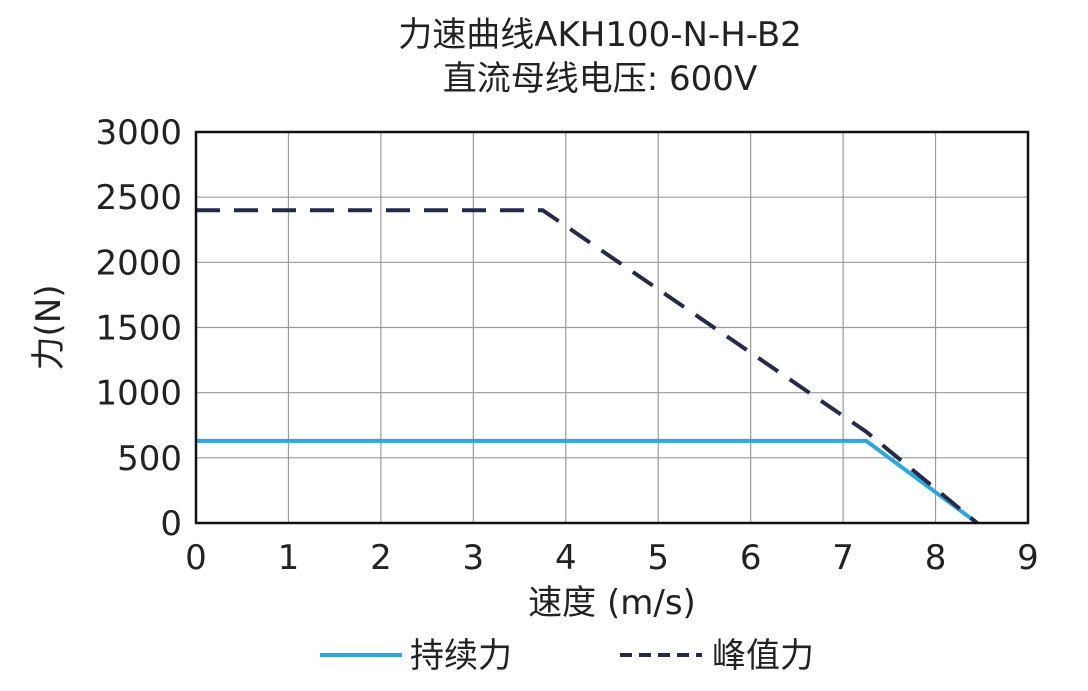 Image resolution: width=1088 pixels, height=691 pixels. I want to click on y-tick-labels: 0 500 1000 1500 2000 2500 3000, so click(138, 328).